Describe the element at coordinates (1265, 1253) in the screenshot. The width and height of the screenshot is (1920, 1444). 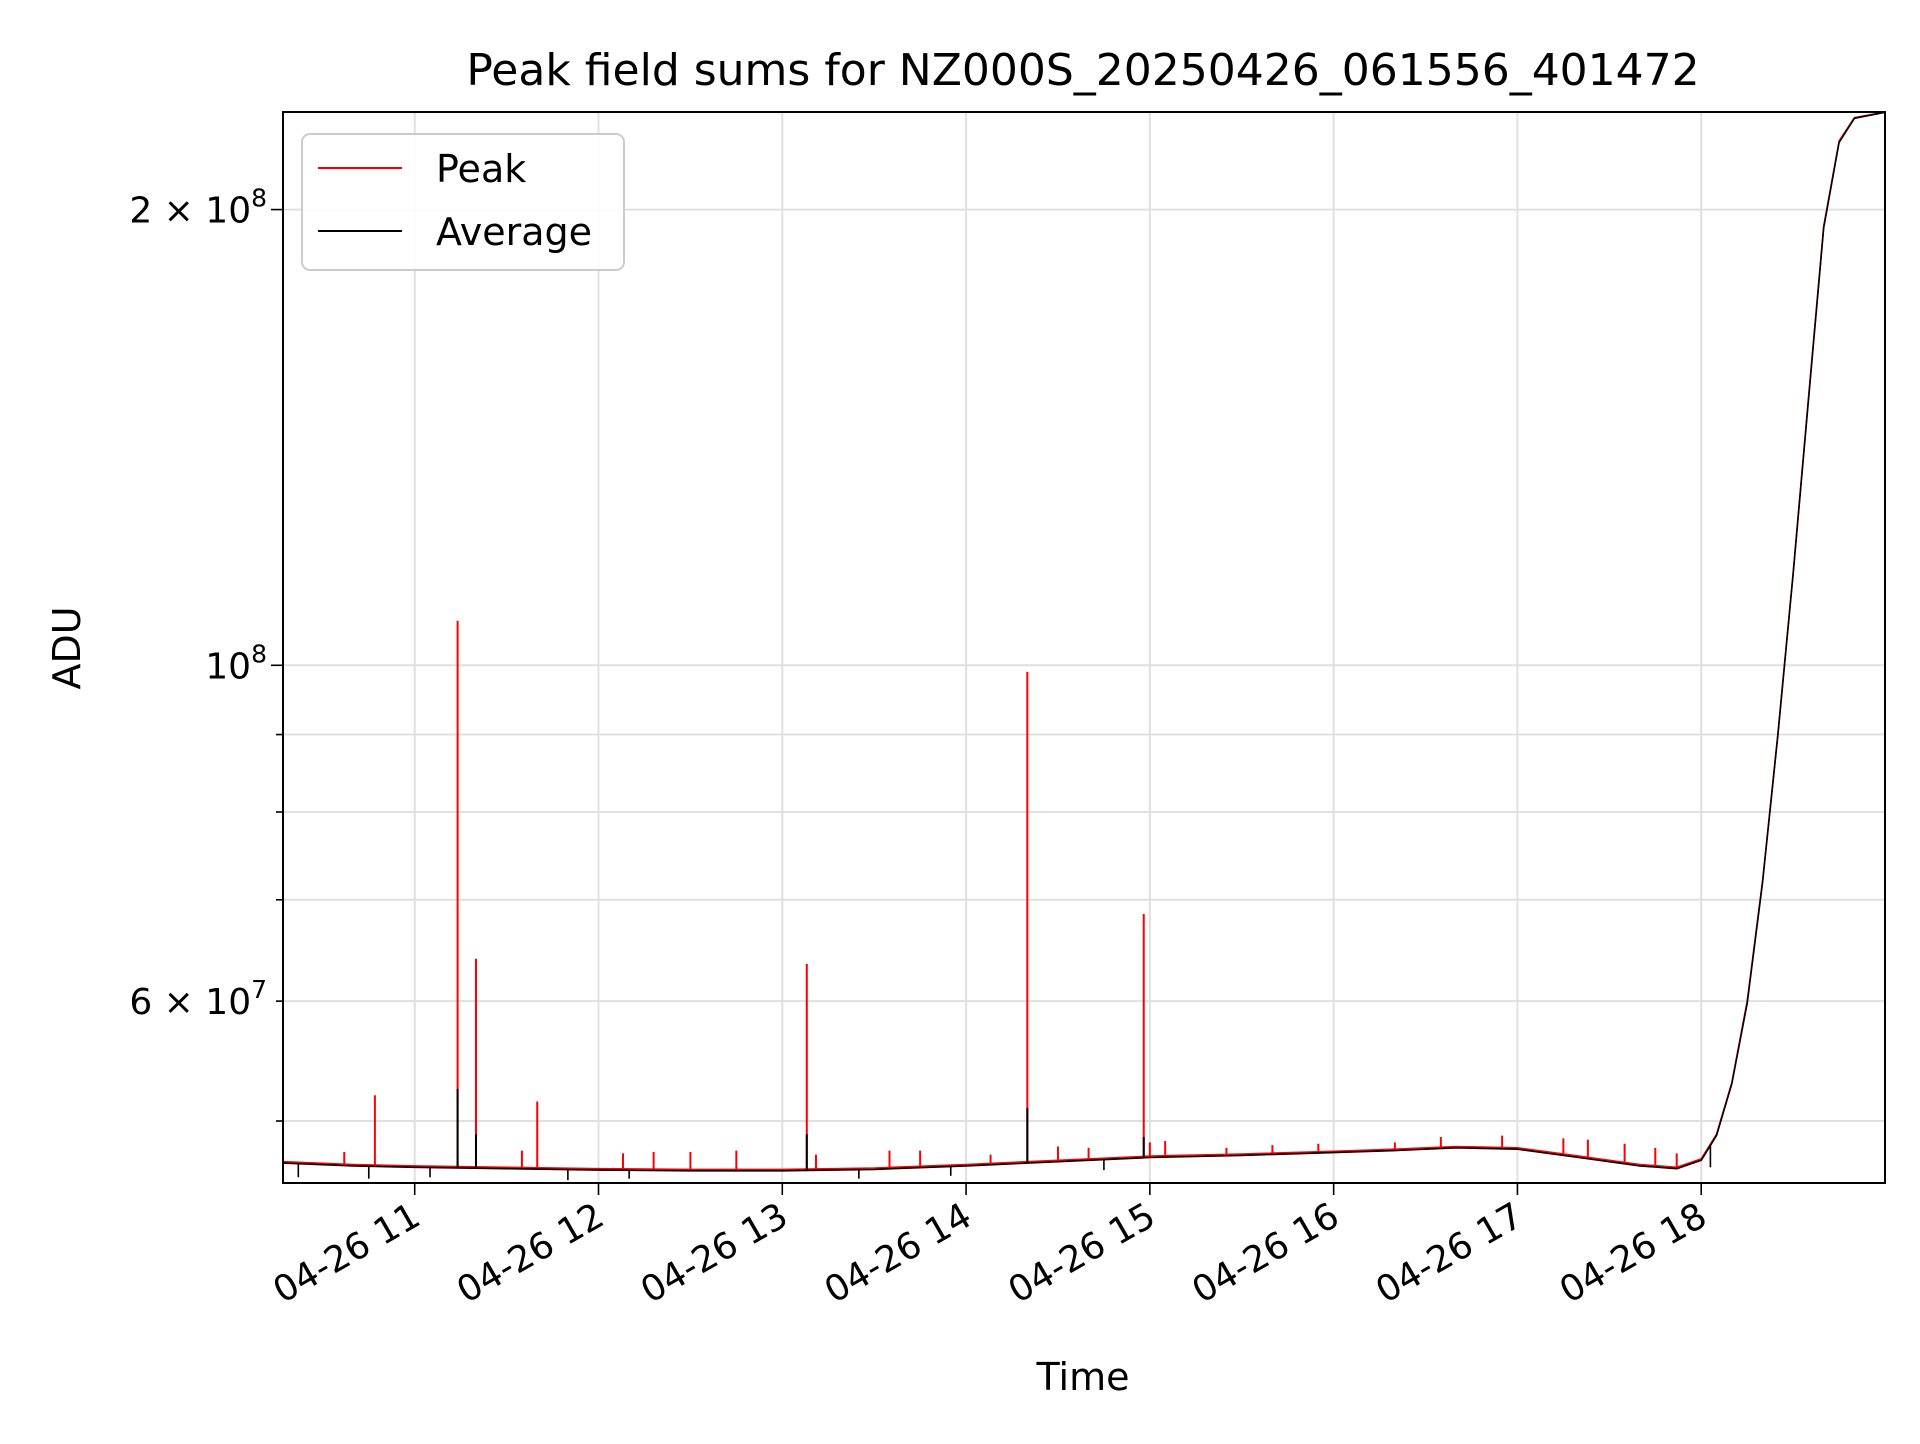
I see `x-tick-label: 04-26 16` at that location.